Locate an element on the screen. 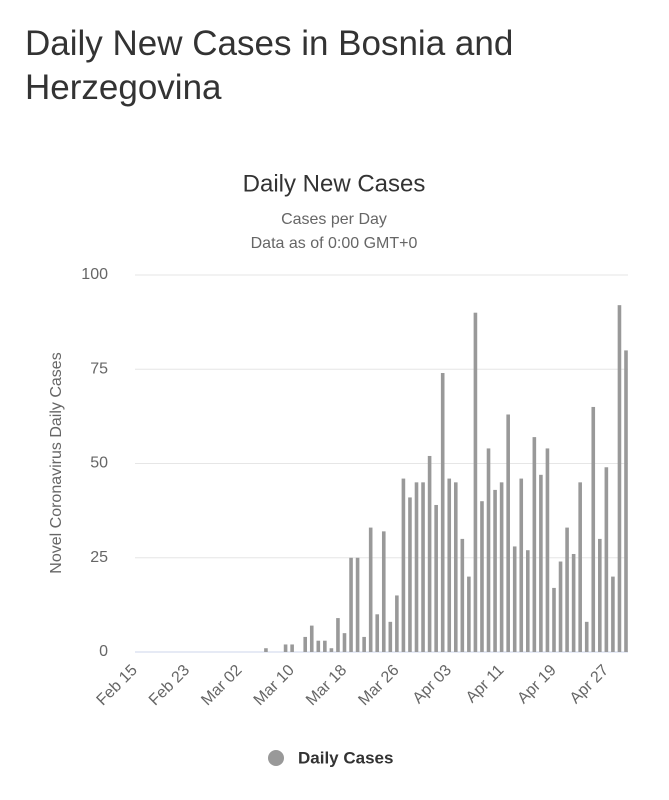  y-tick-label: 25 is located at coordinates (99, 557).